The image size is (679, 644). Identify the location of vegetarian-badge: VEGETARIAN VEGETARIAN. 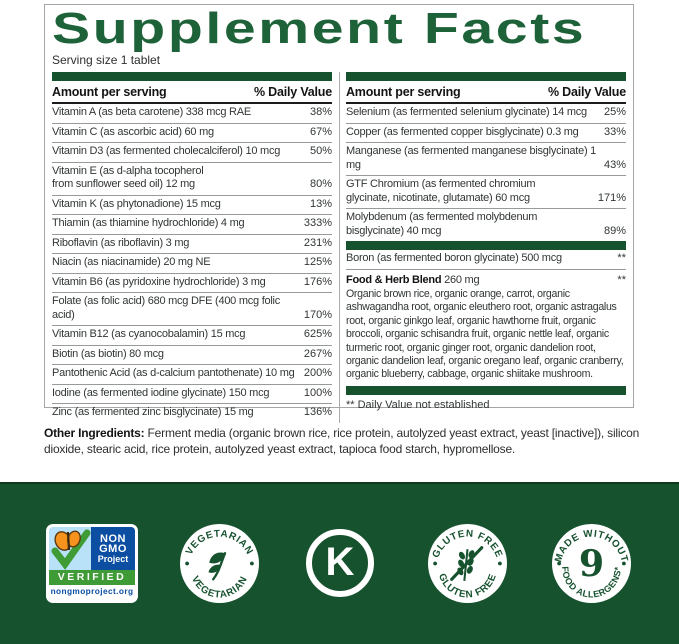
(219, 563).